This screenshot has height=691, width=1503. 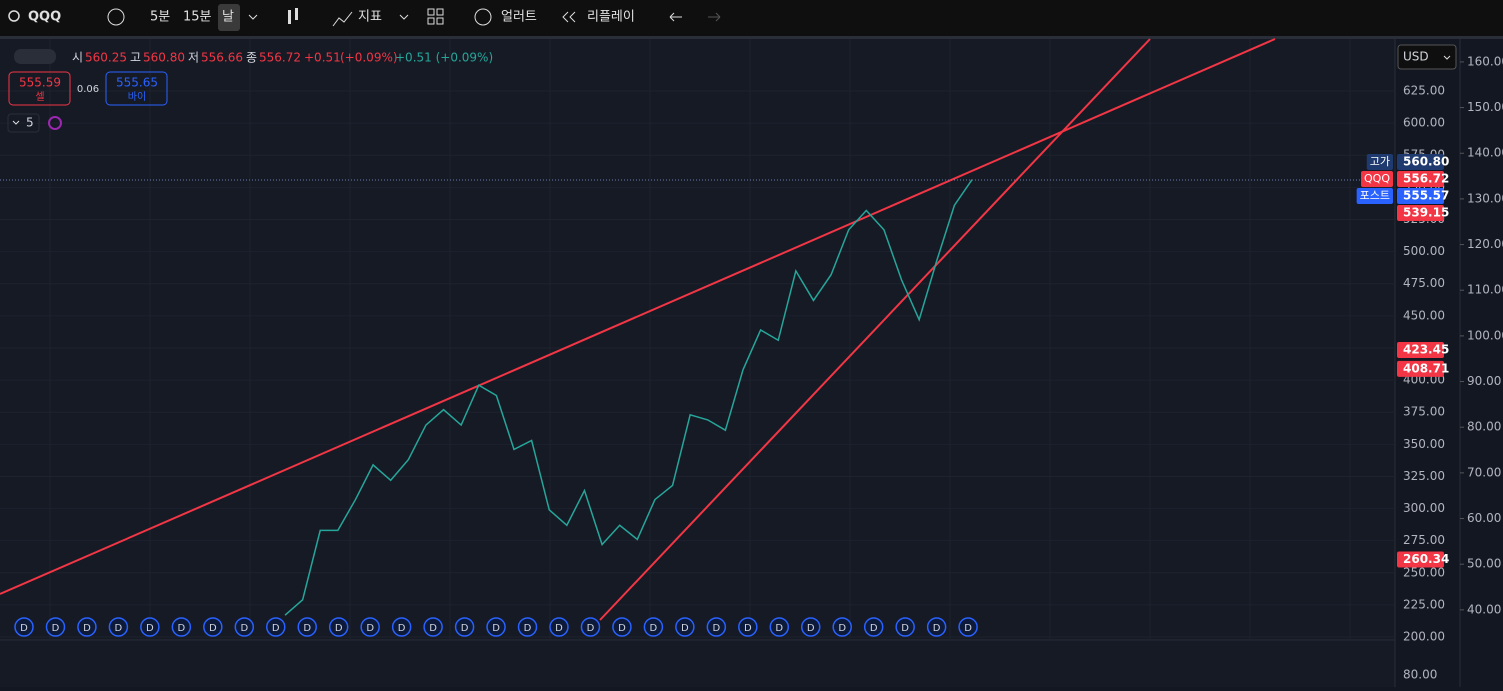 I want to click on currency-select, so click(x=1427, y=57).